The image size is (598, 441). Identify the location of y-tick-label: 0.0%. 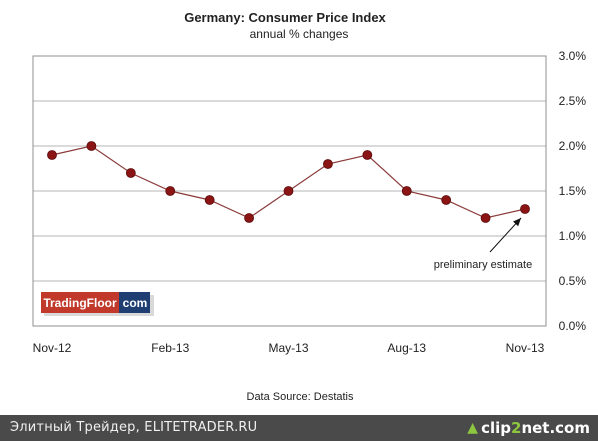
(573, 326).